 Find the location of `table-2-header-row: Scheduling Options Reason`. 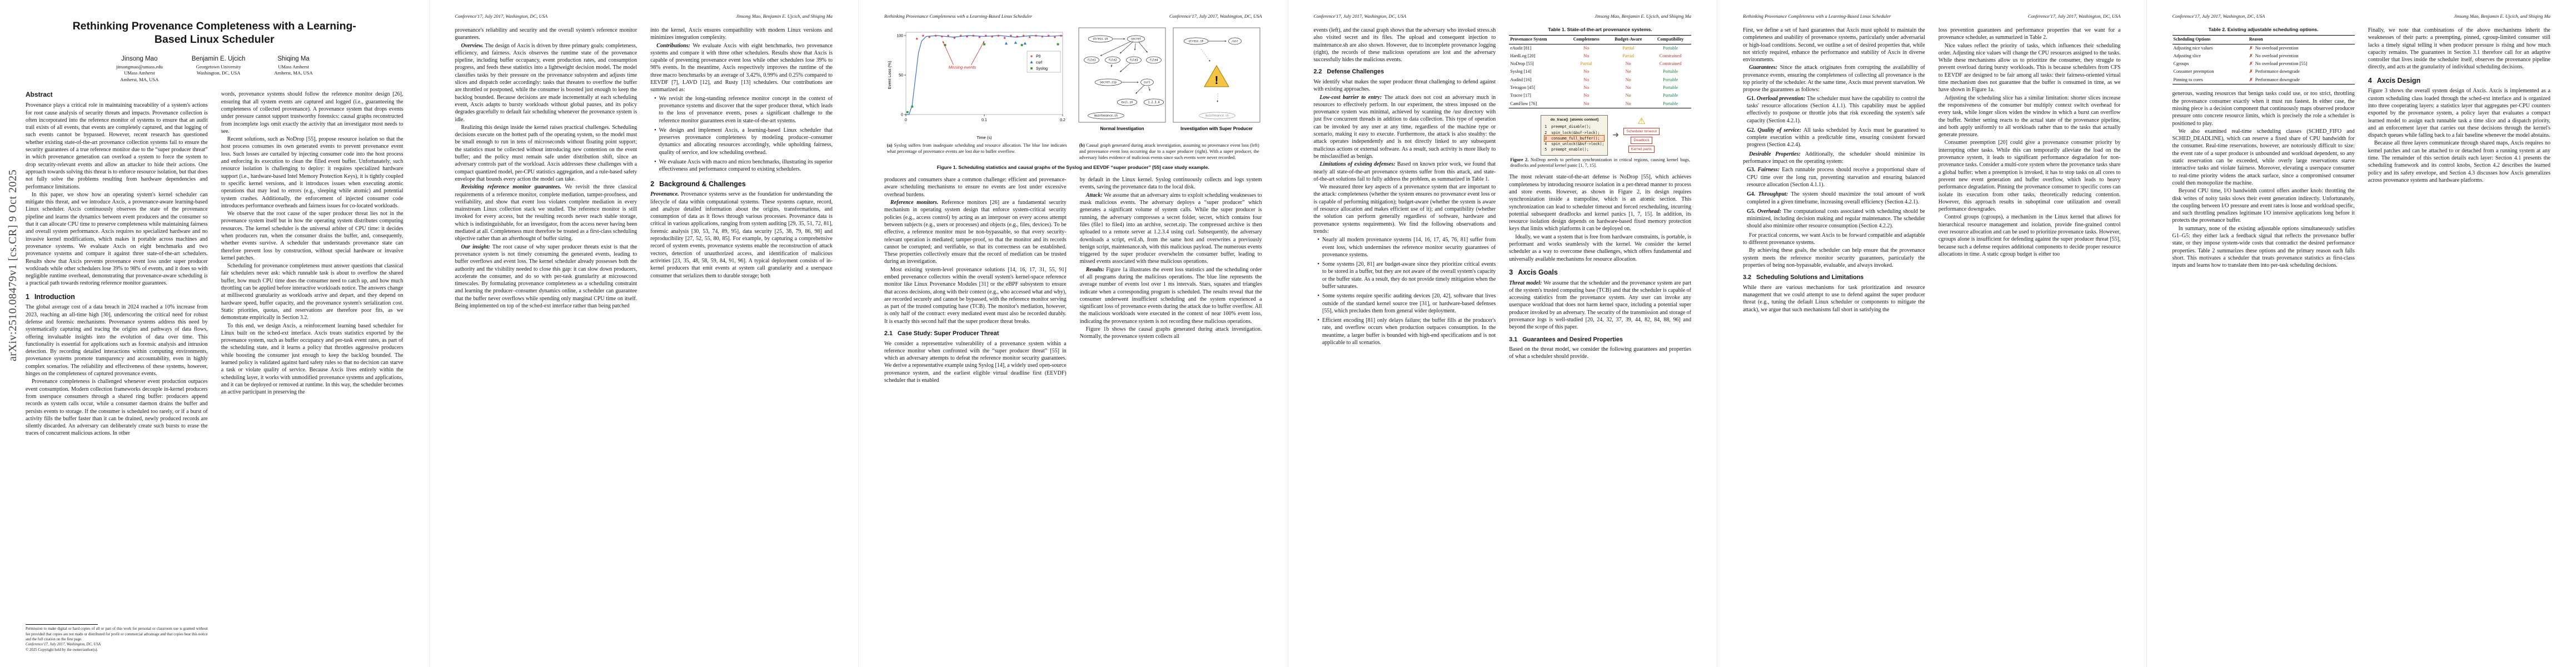

table-2-header-row: Scheduling Options Reason is located at coordinates (2263, 39).